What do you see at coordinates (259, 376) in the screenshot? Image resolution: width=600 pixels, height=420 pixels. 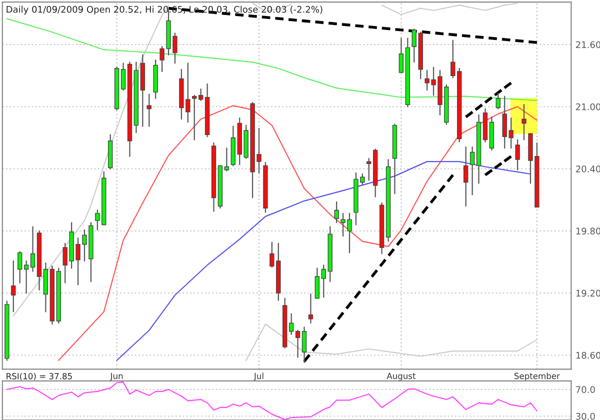 I see `x-tick-label: Jul` at bounding box center [259, 376].